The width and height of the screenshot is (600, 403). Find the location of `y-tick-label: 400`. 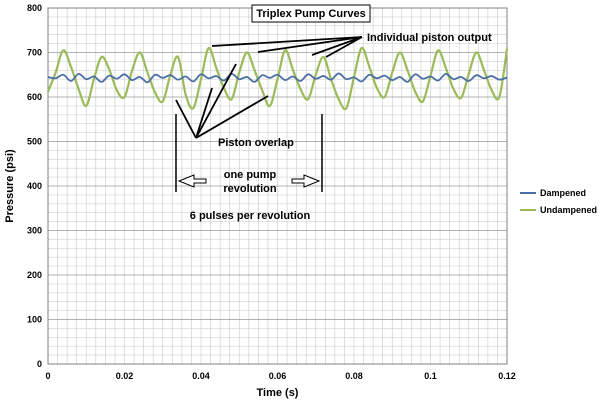

y-tick-label: 400 is located at coordinates (34, 186).